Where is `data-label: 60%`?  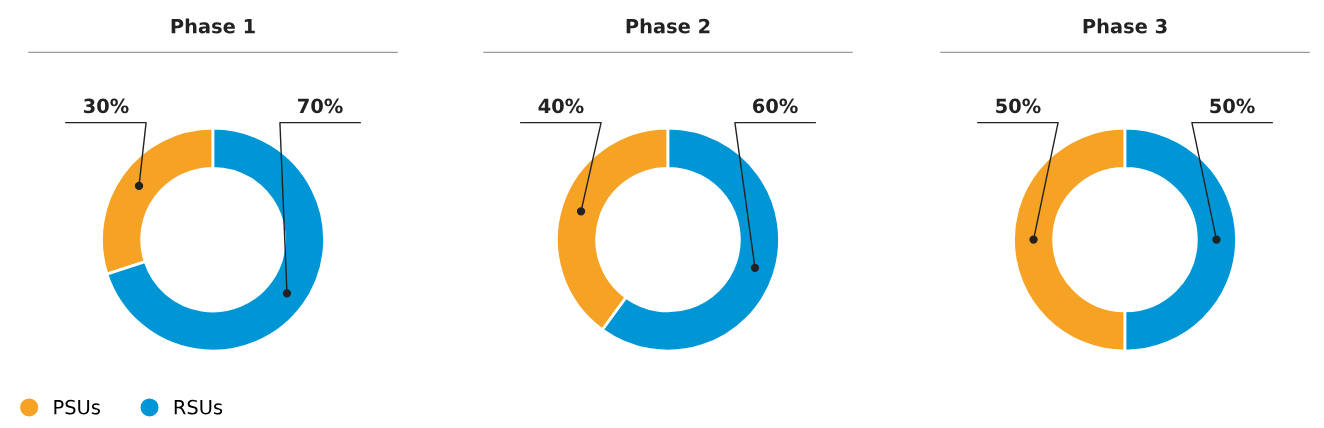
data-label: 60% is located at coordinates (775, 106).